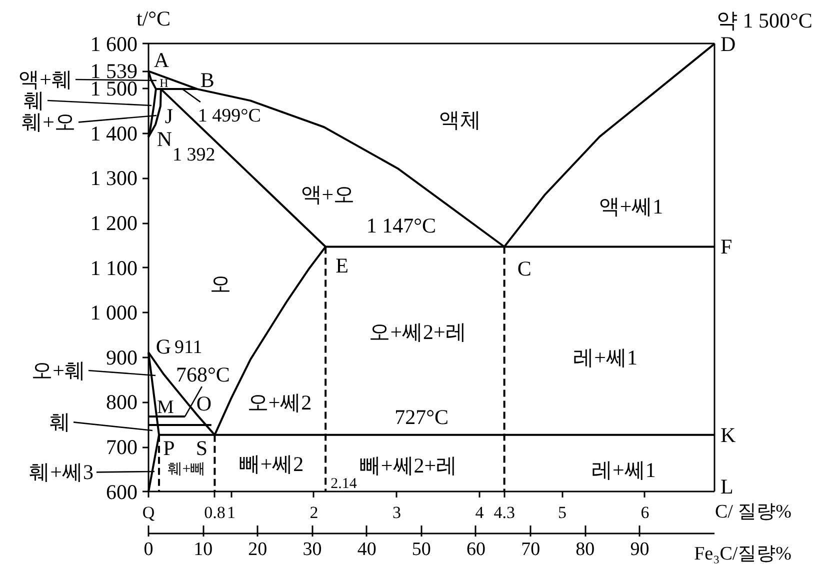 This screenshot has height=574, width=825. I want to click on annotation: D, so click(728, 44).